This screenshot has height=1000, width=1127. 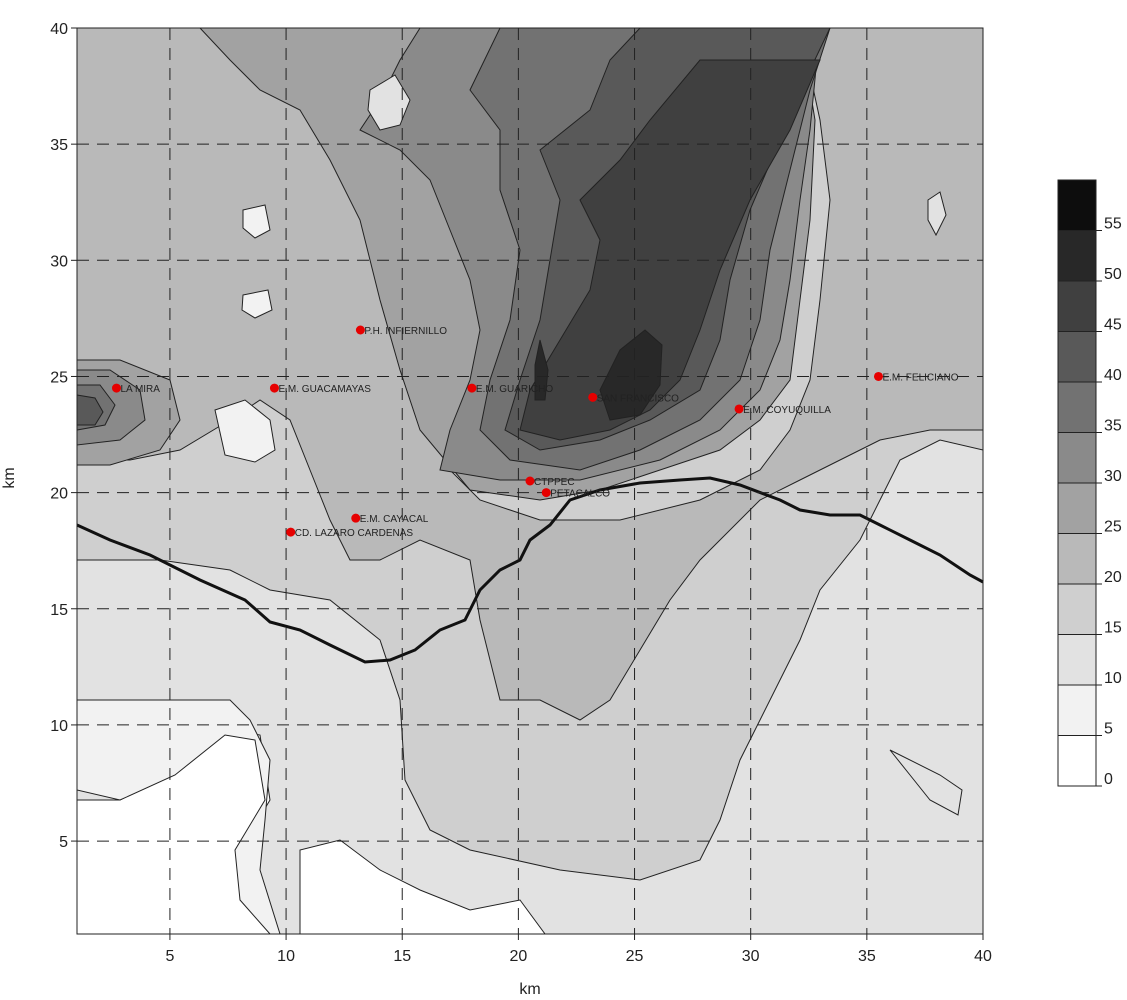 What do you see at coordinates (59, 145) in the screenshot?
I see `y-tick-label: 35` at bounding box center [59, 145].